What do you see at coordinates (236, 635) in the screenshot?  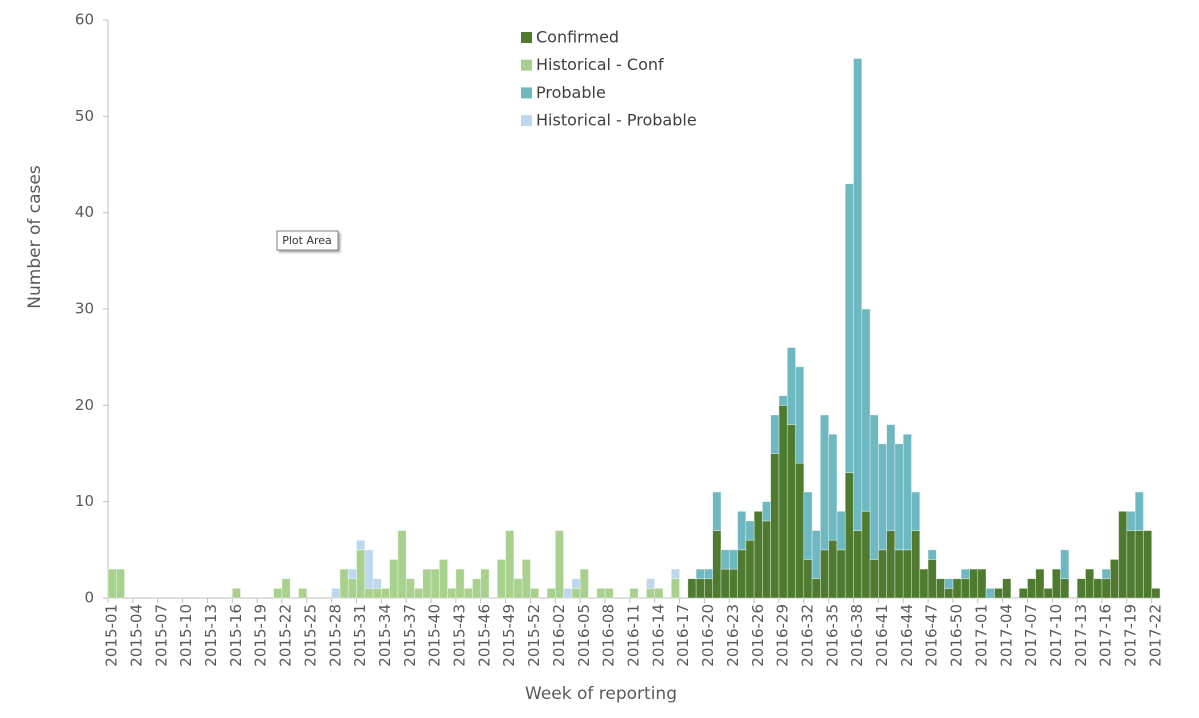 I see `x-tick-label: 2015-16` at bounding box center [236, 635].